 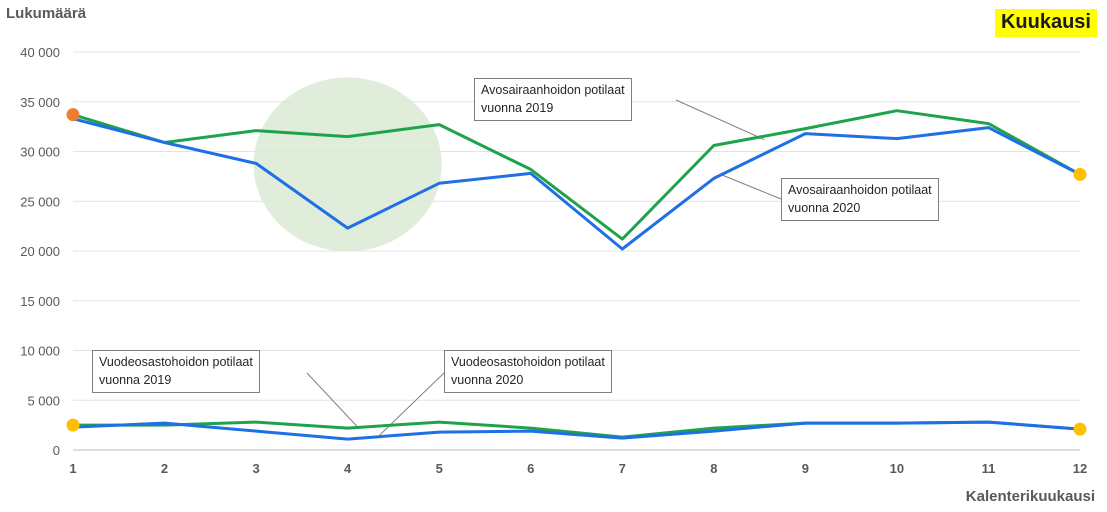 What do you see at coordinates (897, 468) in the screenshot?
I see `x-tick-label: 10` at bounding box center [897, 468].